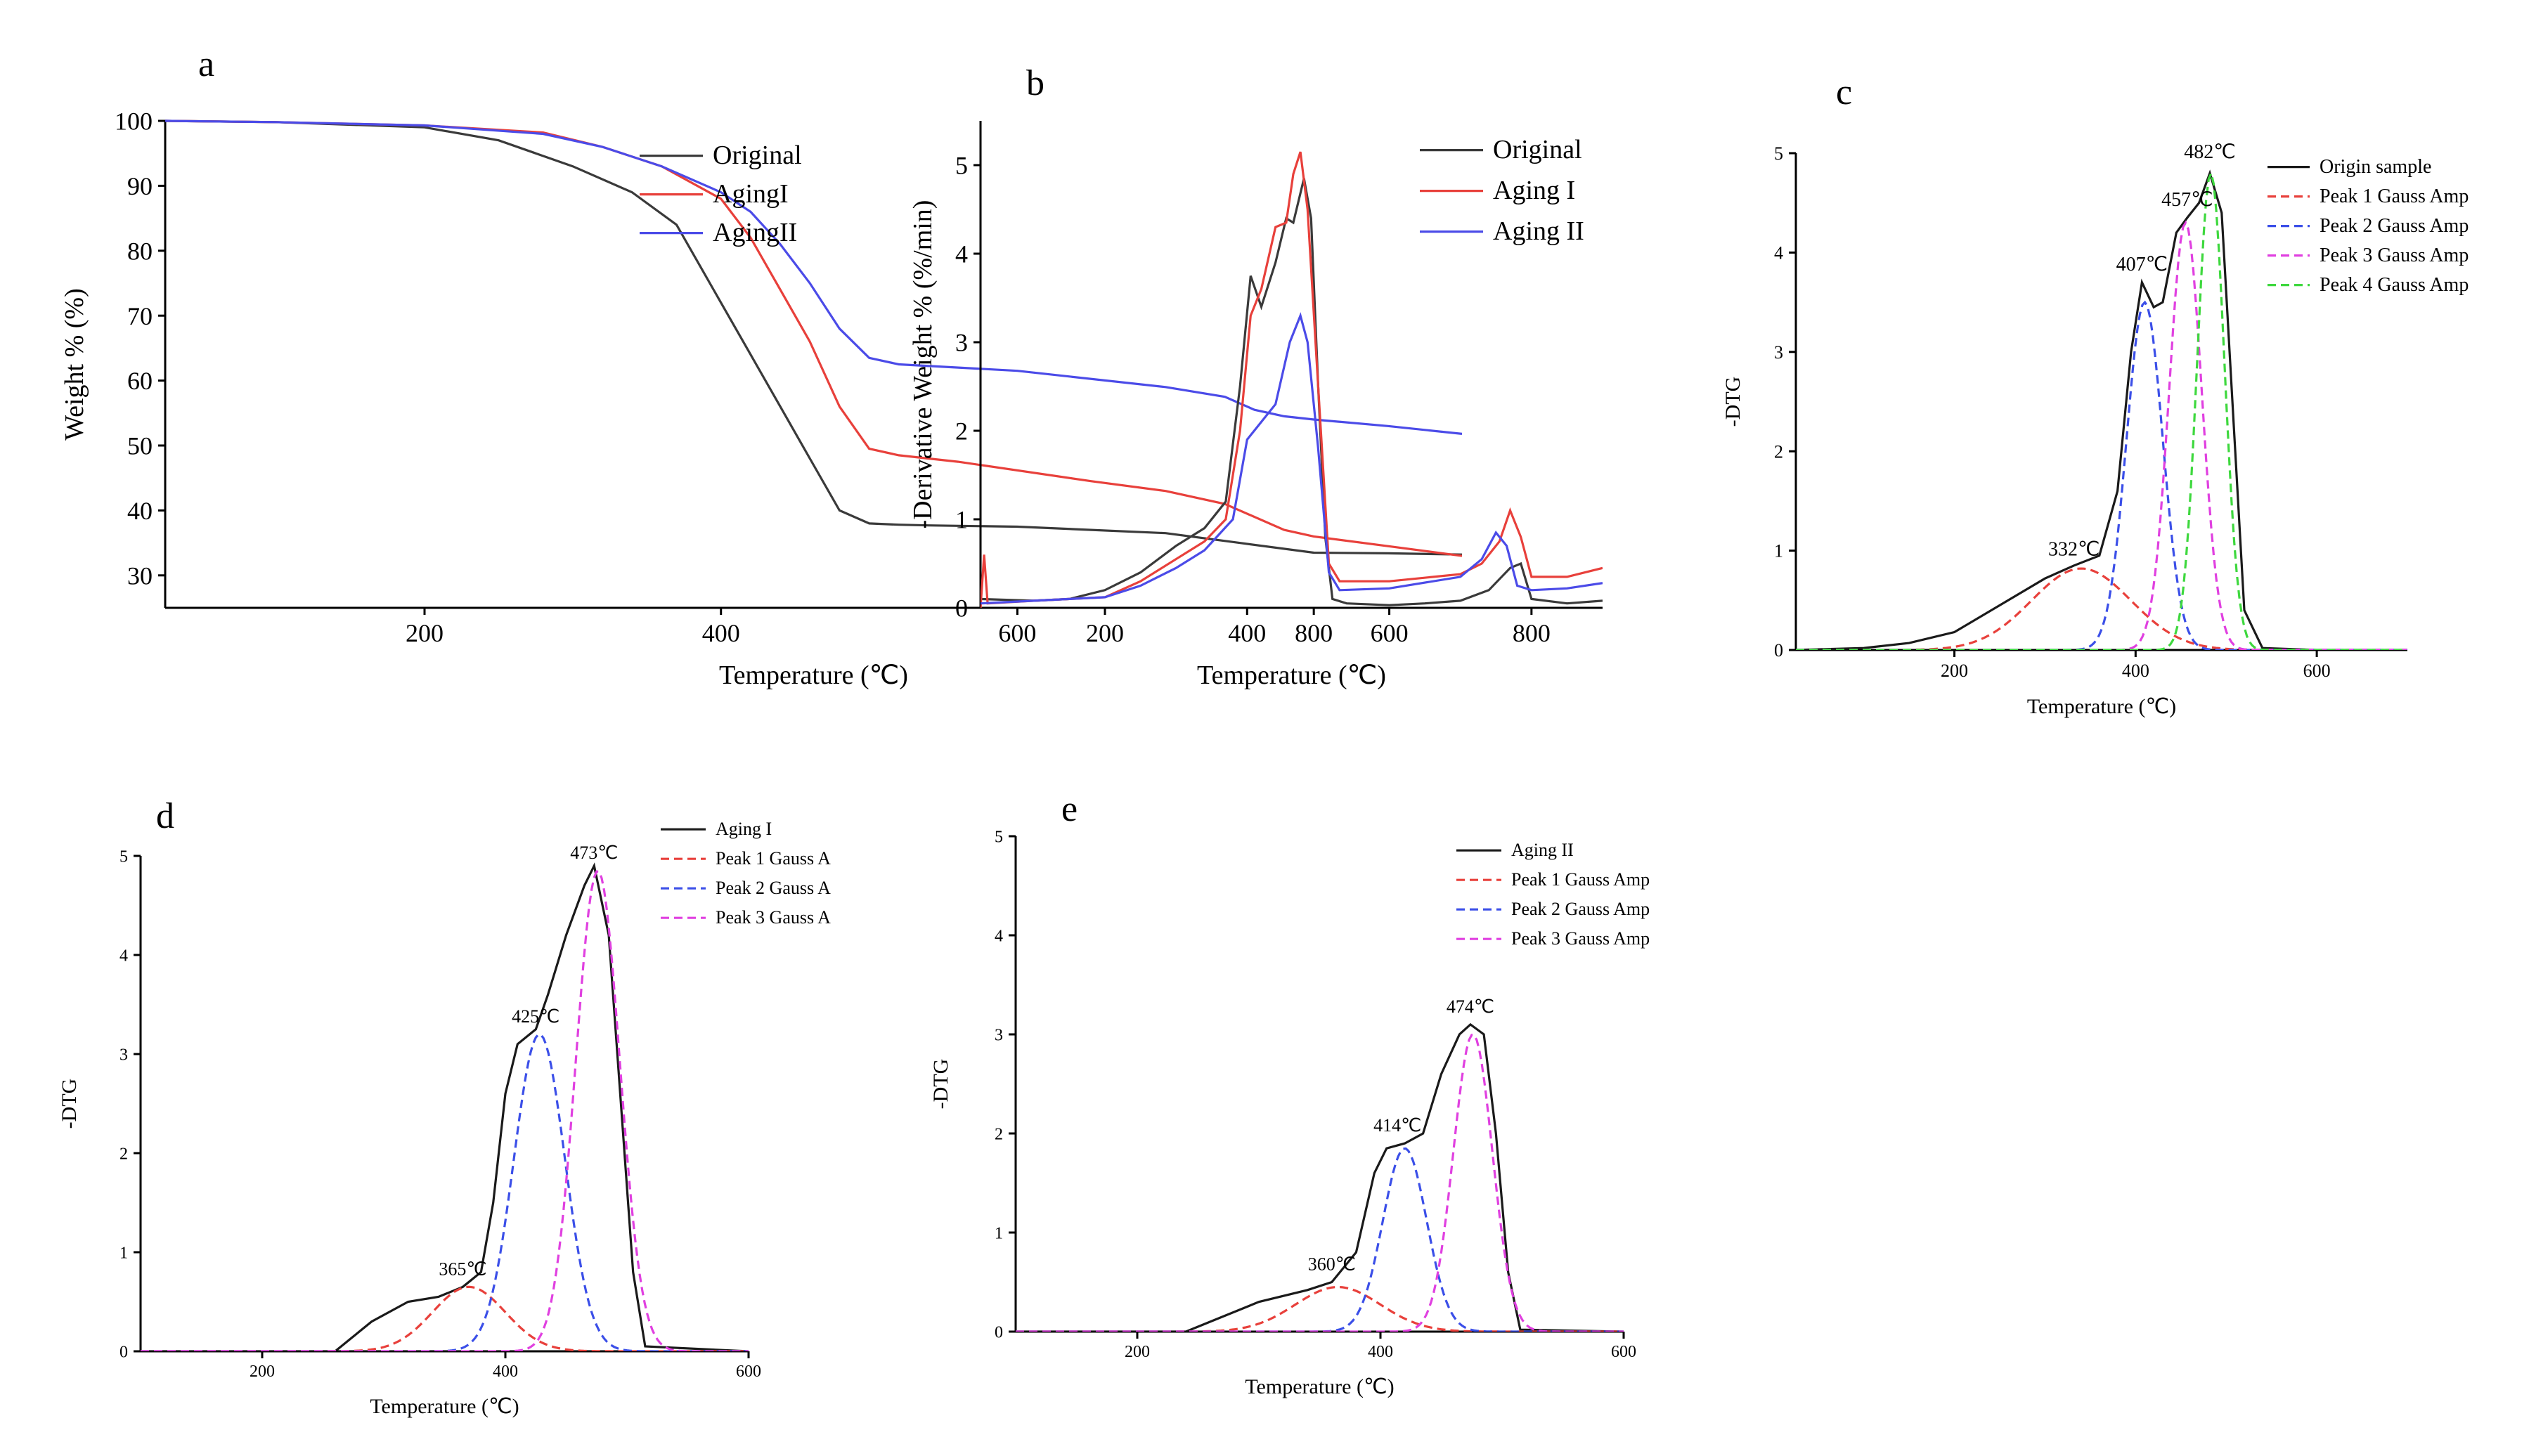 This screenshot has height=1456, width=2536. I want to click on peak-annotation: 457℃, so click(2187, 200).